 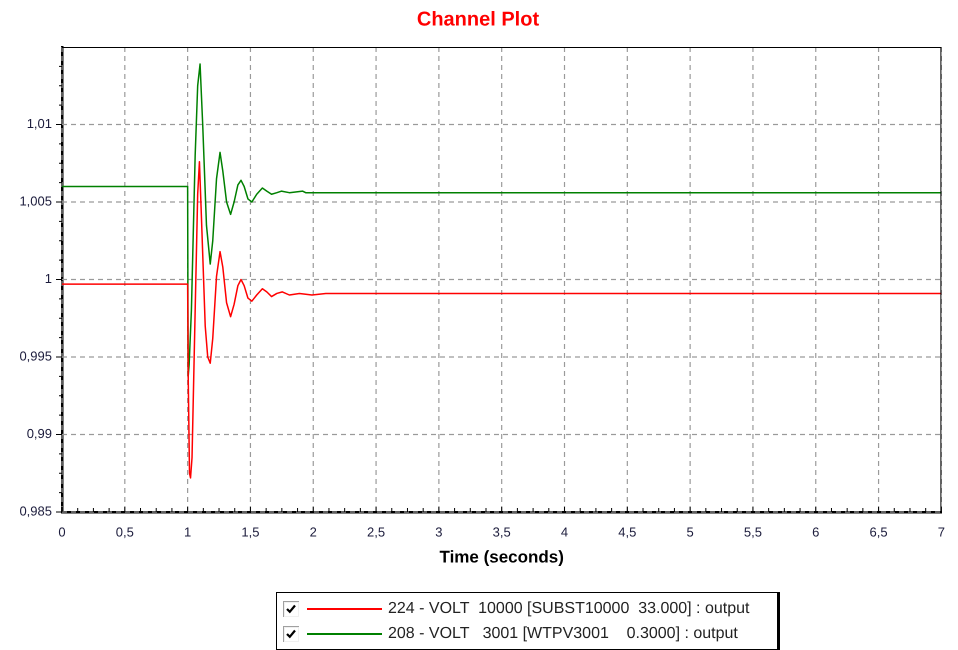 What do you see at coordinates (376, 532) in the screenshot?
I see `x-tick-label: 2,5` at bounding box center [376, 532].